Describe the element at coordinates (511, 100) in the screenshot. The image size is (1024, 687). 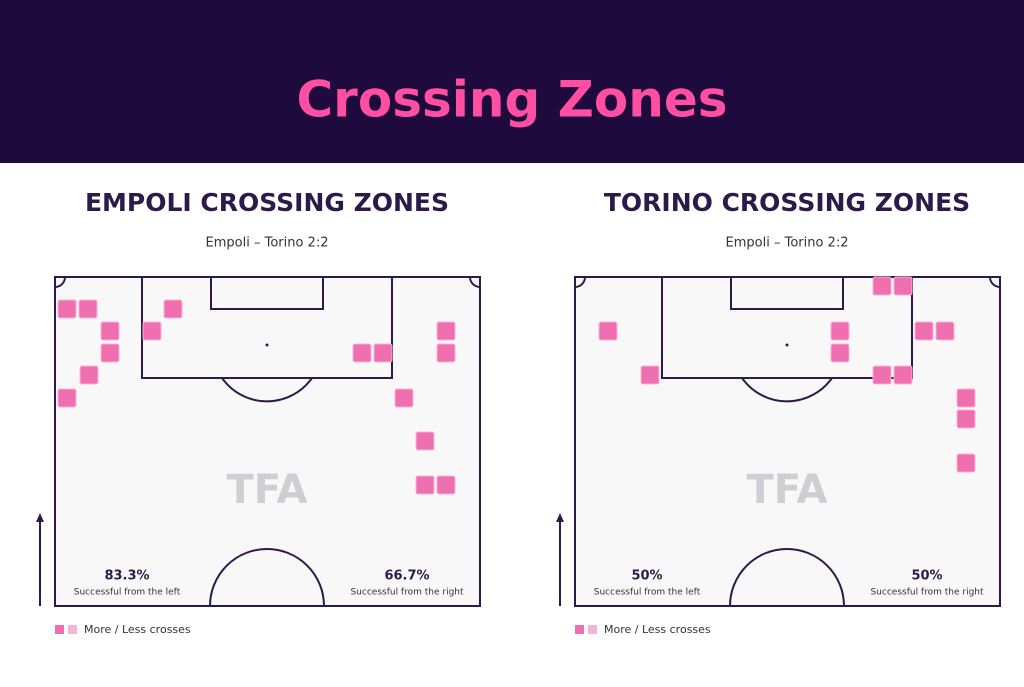
I see `header-title: Crossing Zones` at that location.